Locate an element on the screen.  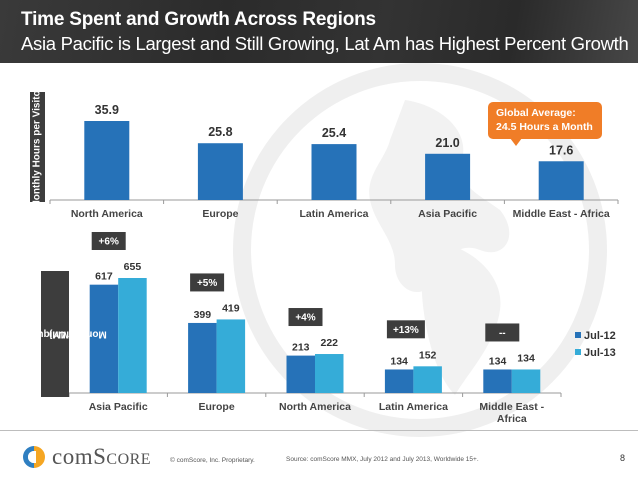
y-axis-label-visitors: Monthly Unique Visitors (MM) is located at coordinates (53, 334).